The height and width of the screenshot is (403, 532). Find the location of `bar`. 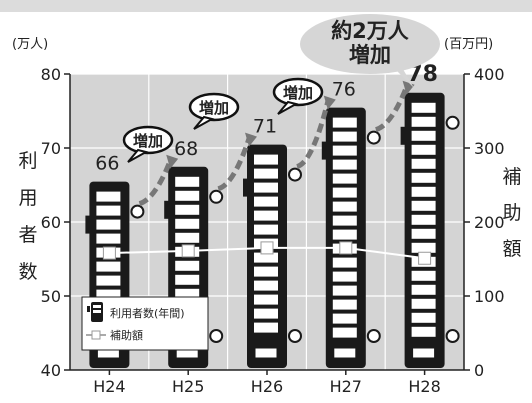

bar is located at coordinates (430, 230).